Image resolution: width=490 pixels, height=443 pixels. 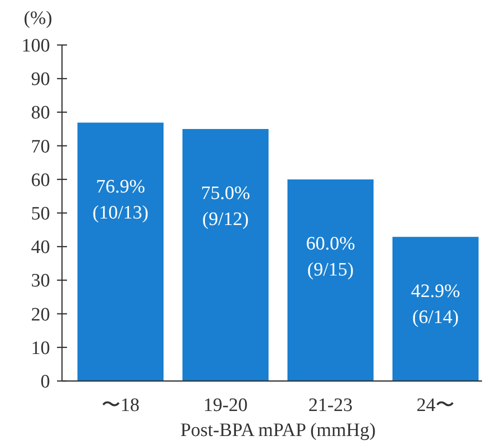 I want to click on y-axis-title: (%), so click(x=38, y=18).